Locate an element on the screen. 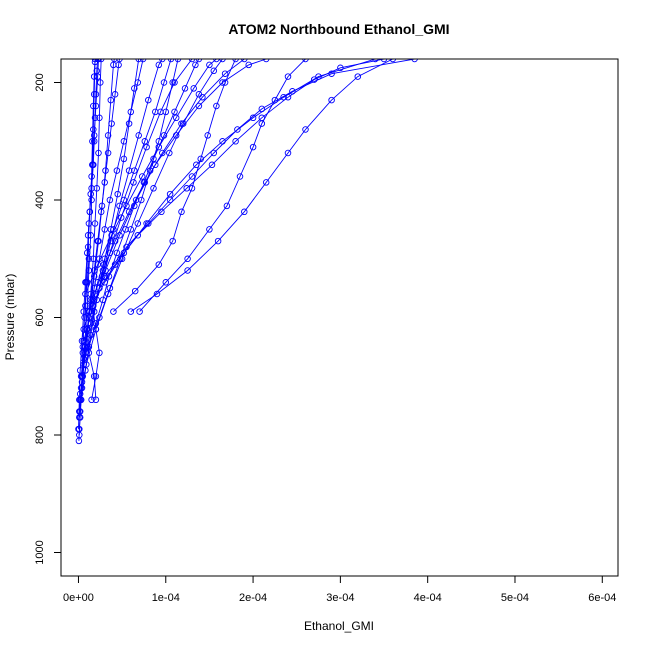 The height and width of the screenshot is (650, 650). x-tick-label: 1e-04 is located at coordinates (166, 598).